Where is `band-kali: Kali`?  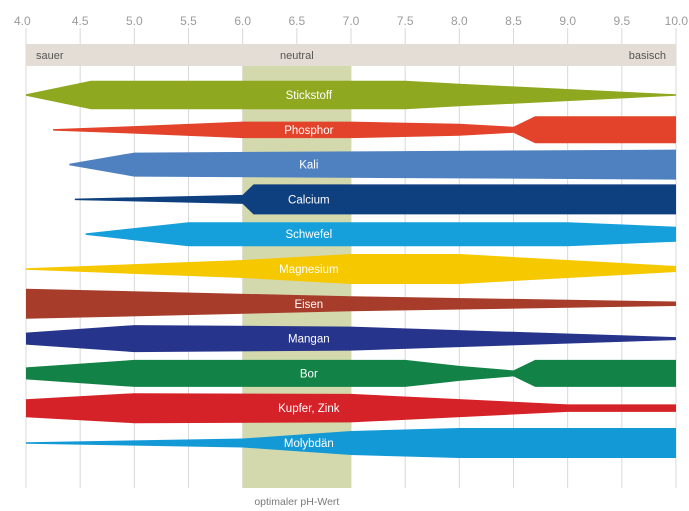
band-kali: Kali is located at coordinates (373, 164).